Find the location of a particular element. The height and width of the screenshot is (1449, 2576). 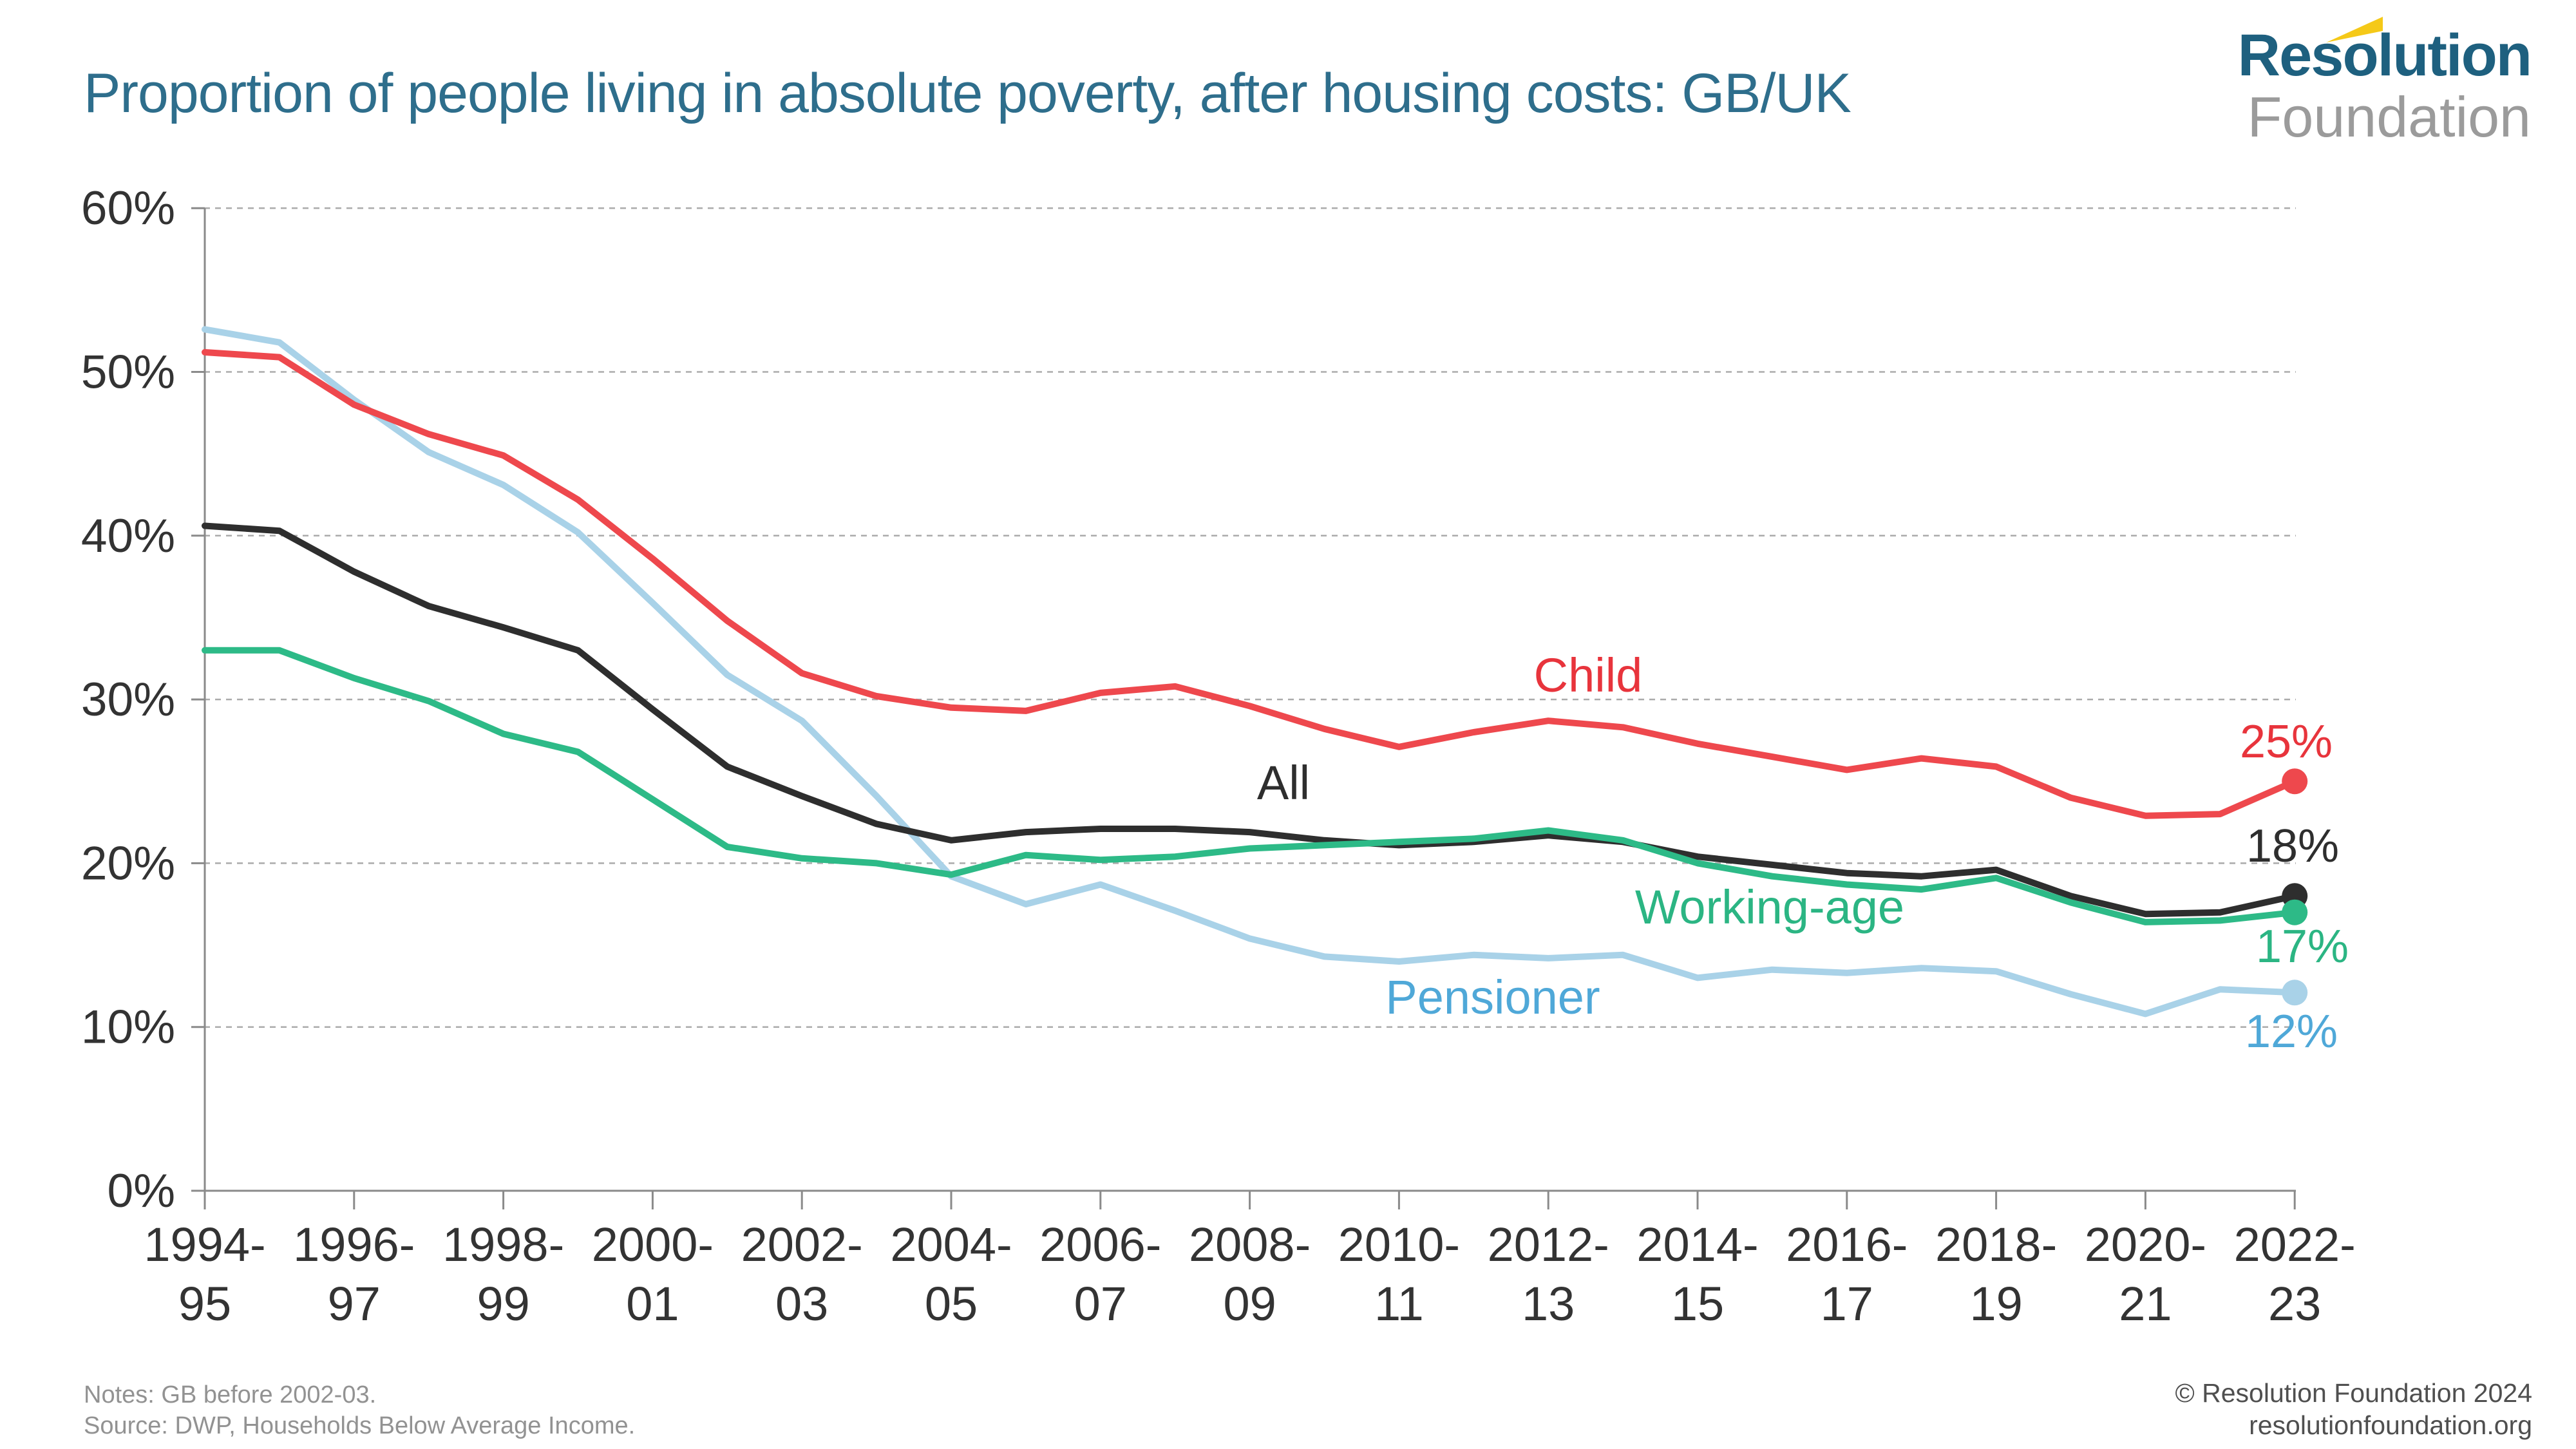

x-axis-label: 07 is located at coordinates (1100, 1304).